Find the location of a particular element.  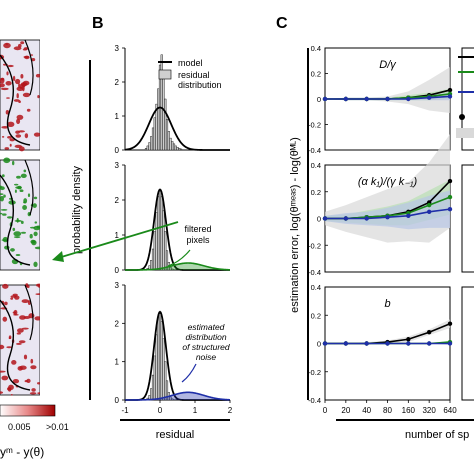

annotation-text: estimated is located at coordinates (206, 327).